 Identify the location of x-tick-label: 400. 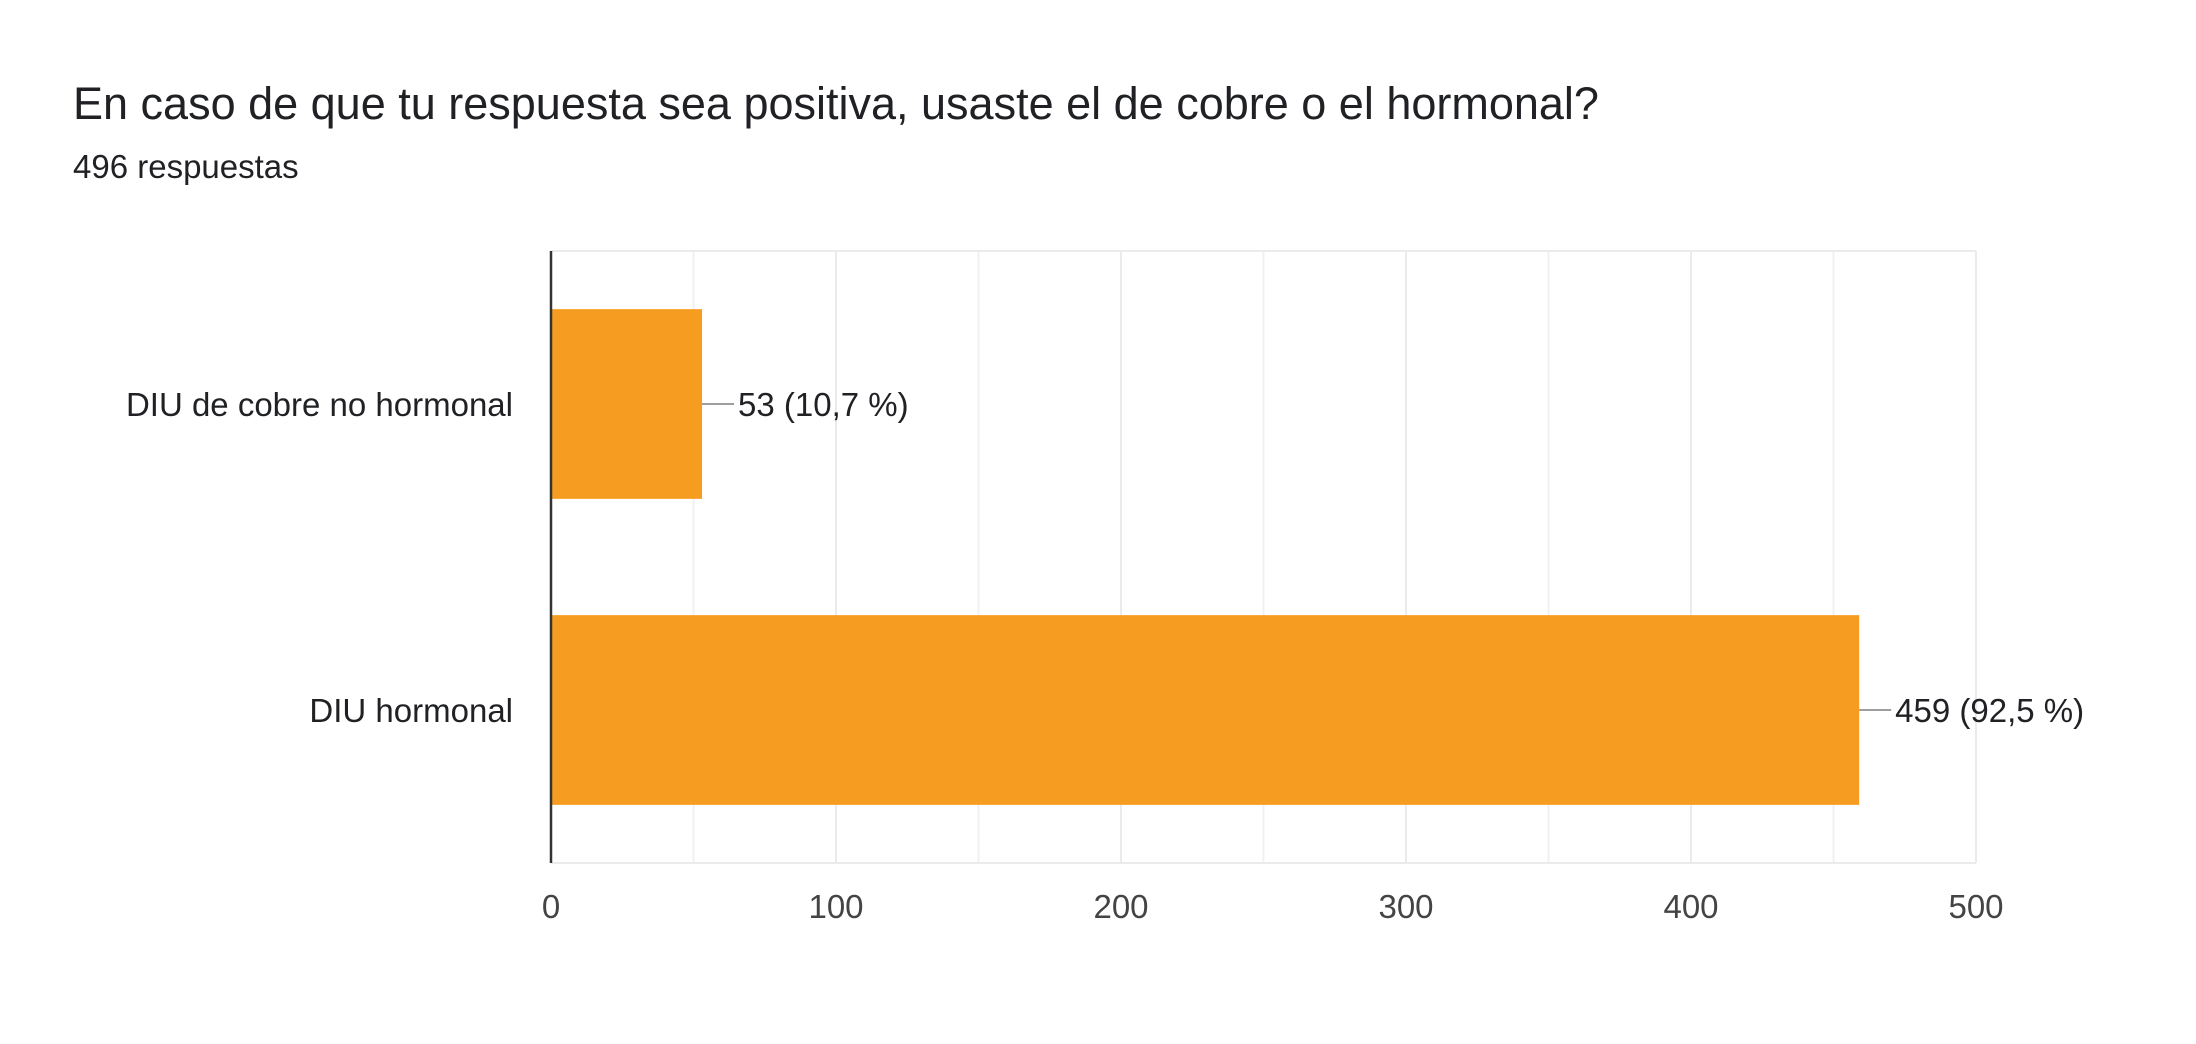
(1690, 906).